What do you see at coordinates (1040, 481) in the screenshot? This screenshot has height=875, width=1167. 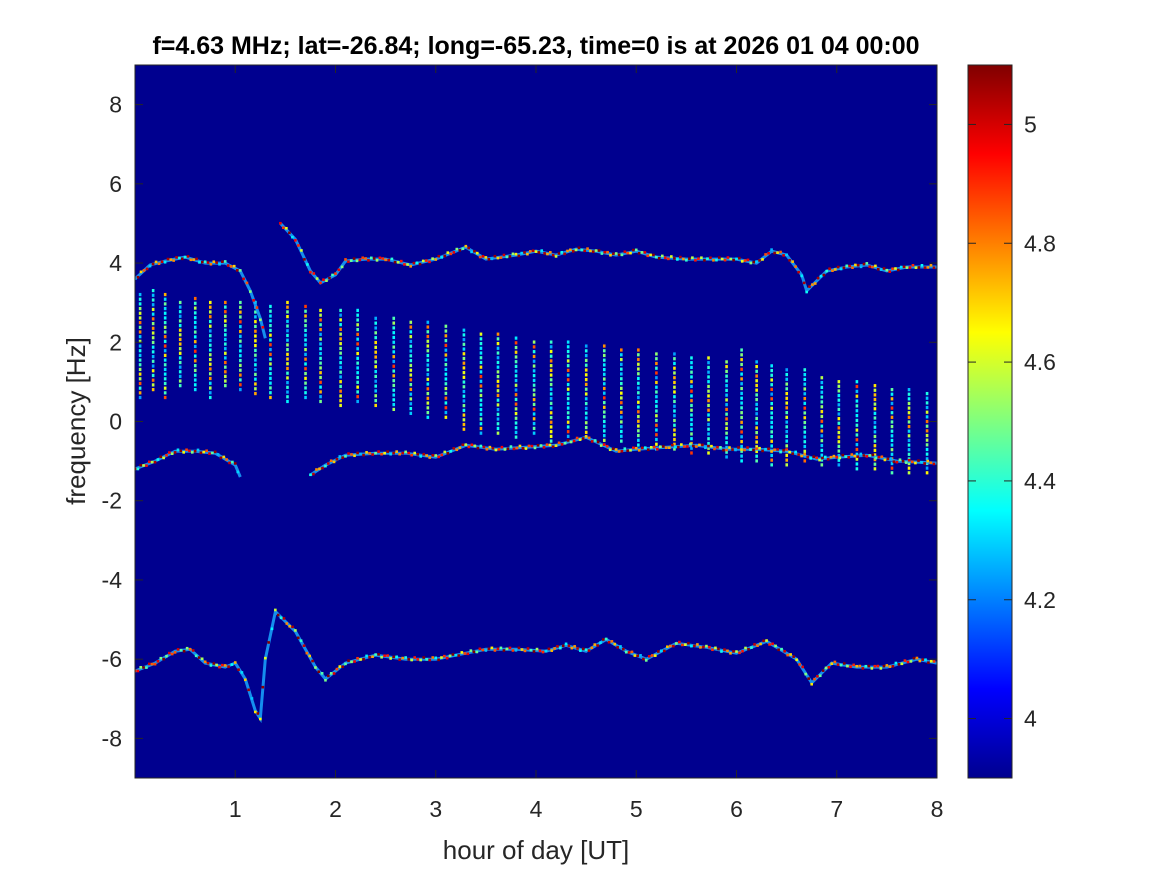 I see `colorbar-tick-label: 4.4` at bounding box center [1040, 481].